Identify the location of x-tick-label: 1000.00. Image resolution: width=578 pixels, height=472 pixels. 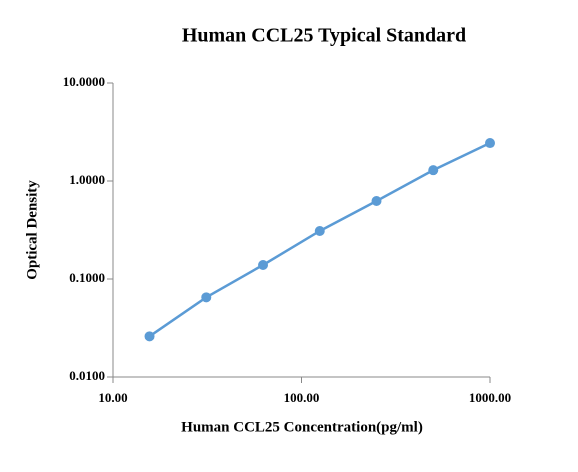
(490, 397).